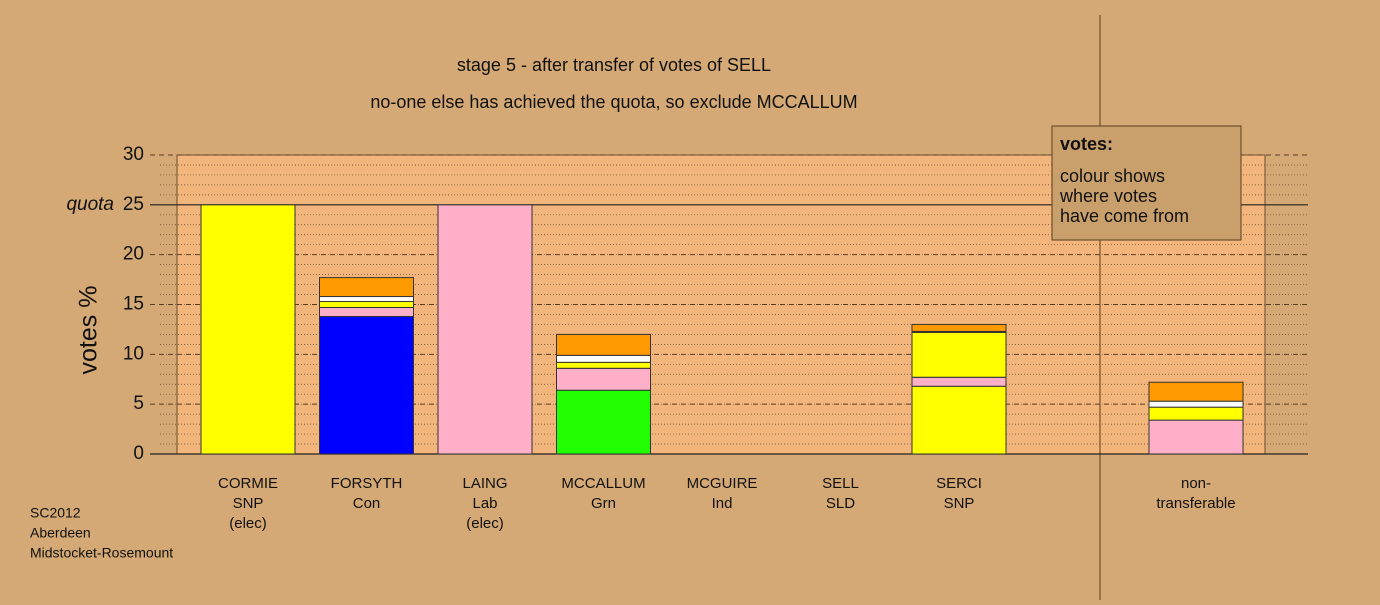  What do you see at coordinates (603, 503) in the screenshot?
I see `x-tick-label: Grn` at bounding box center [603, 503].